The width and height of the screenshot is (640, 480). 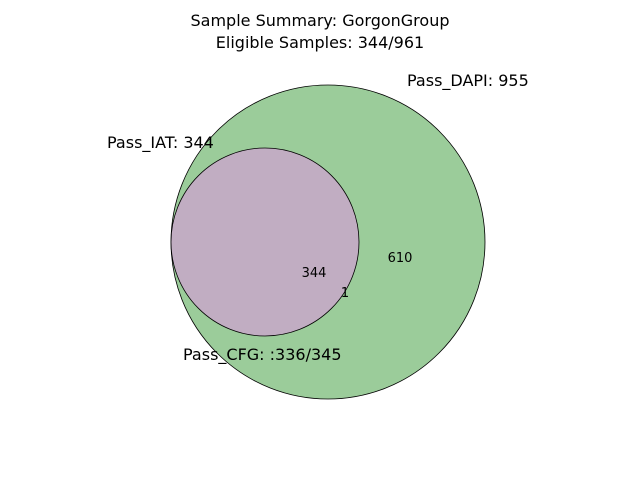 I want to click on region-count-iat-dapi: 344, so click(x=314, y=273).